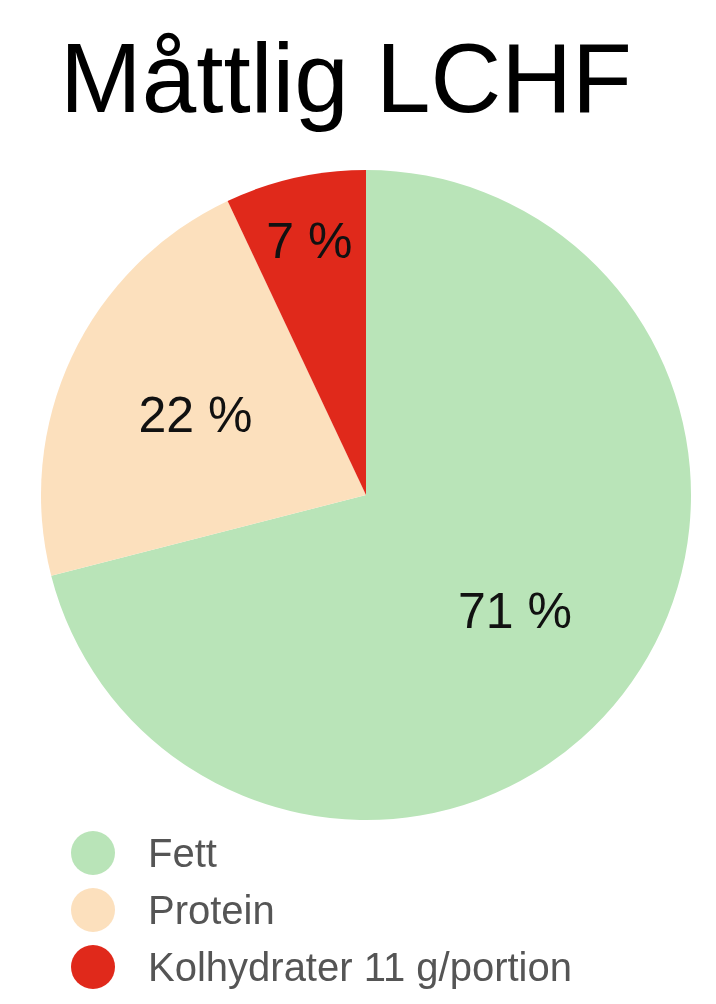  What do you see at coordinates (309, 241) in the screenshot?
I see `data-label: 7 %` at bounding box center [309, 241].